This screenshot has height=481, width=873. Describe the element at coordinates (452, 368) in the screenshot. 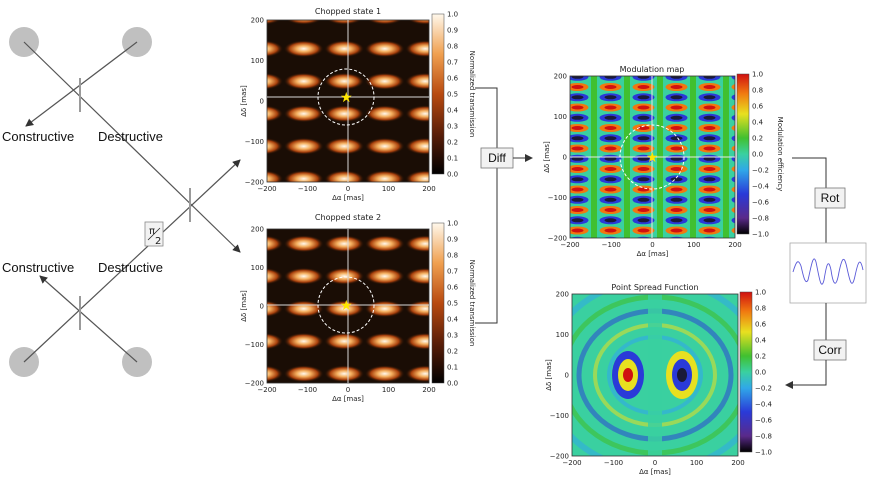

I see `chopped2-colorbar-tick: 0.1` at that location.